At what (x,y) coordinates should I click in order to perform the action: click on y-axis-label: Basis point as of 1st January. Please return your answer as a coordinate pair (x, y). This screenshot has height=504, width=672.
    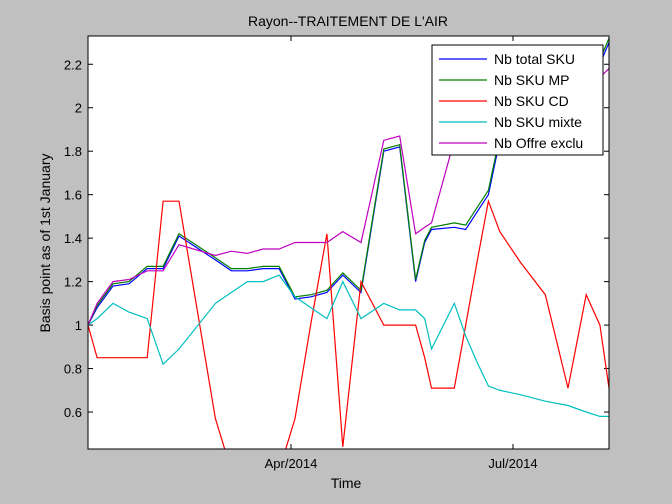
    Looking at the image, I should click on (45, 243).